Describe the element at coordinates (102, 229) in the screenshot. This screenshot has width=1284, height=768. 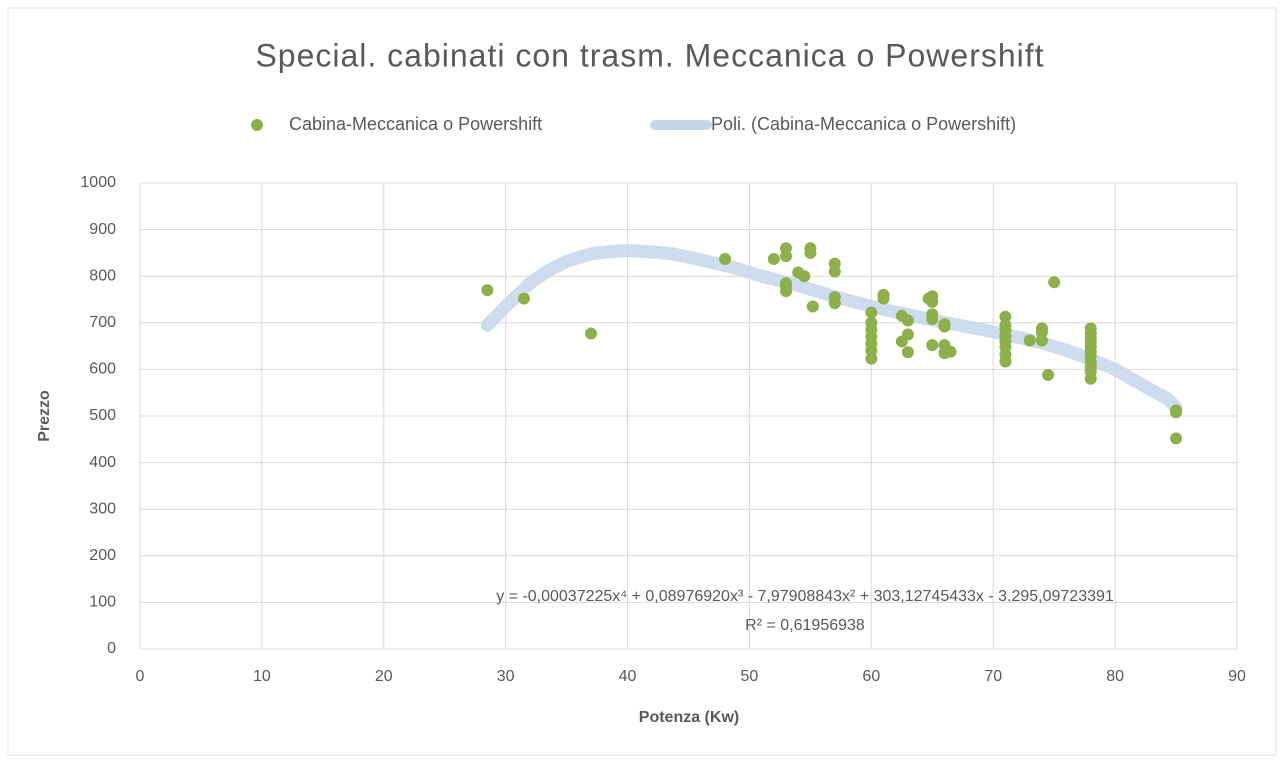
I see `y-tick-label: 900` at that location.